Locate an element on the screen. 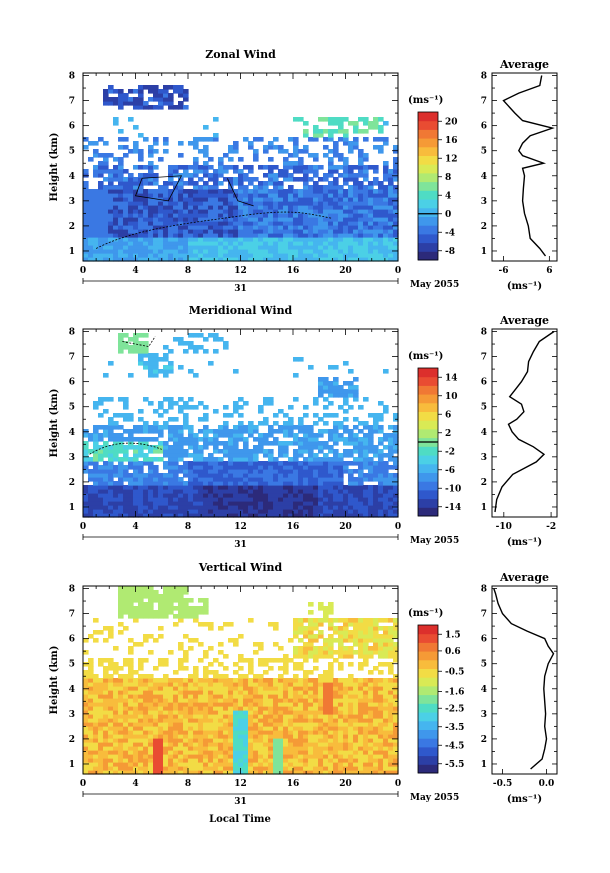 This screenshot has height=873, width=610. colorbar-tick-label: -3.5 is located at coordinates (454, 728).